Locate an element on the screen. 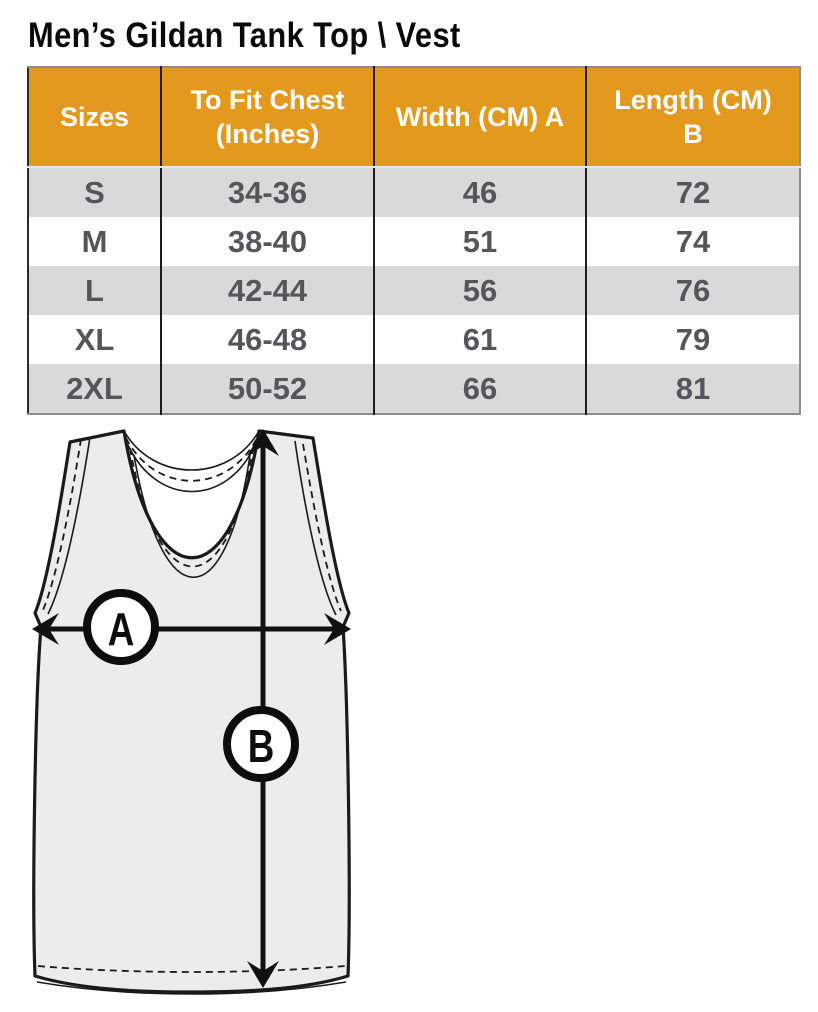 Image resolution: width=818 pixels, height=1012 pixels. cell-size: 2XL is located at coordinates (94, 389).